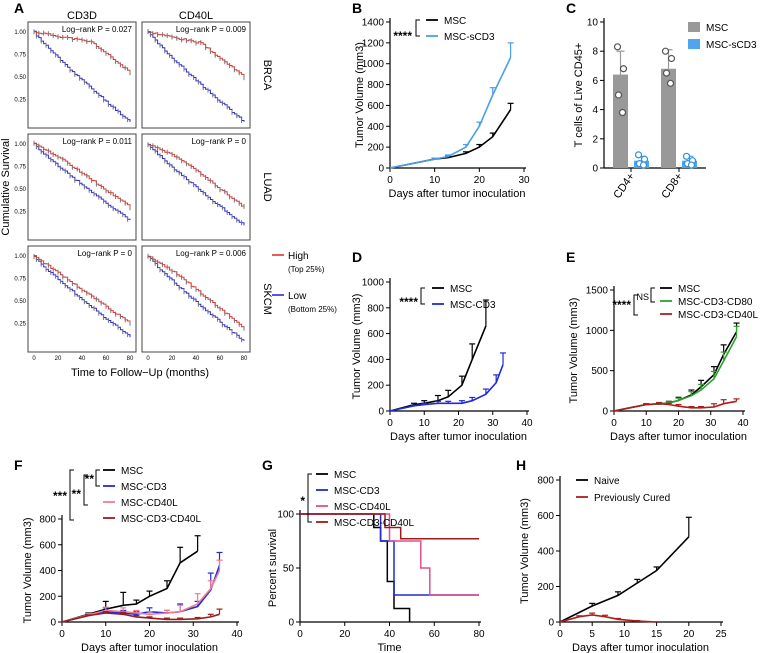 This screenshot has height=653, width=764. What do you see at coordinates (60, 496) in the screenshot?
I see `panel-f-sig-outer: ***` at bounding box center [60, 496].